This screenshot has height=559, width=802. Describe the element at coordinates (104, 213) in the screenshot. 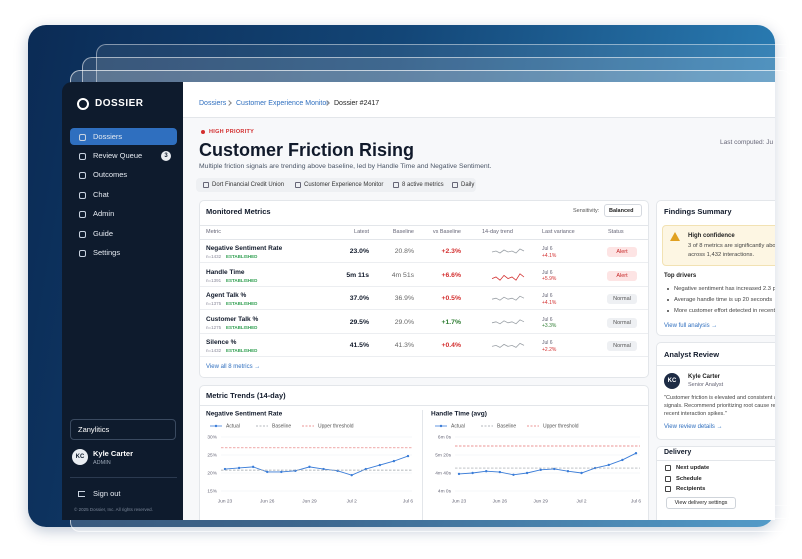

I see `nav-item: Admin` at that location.